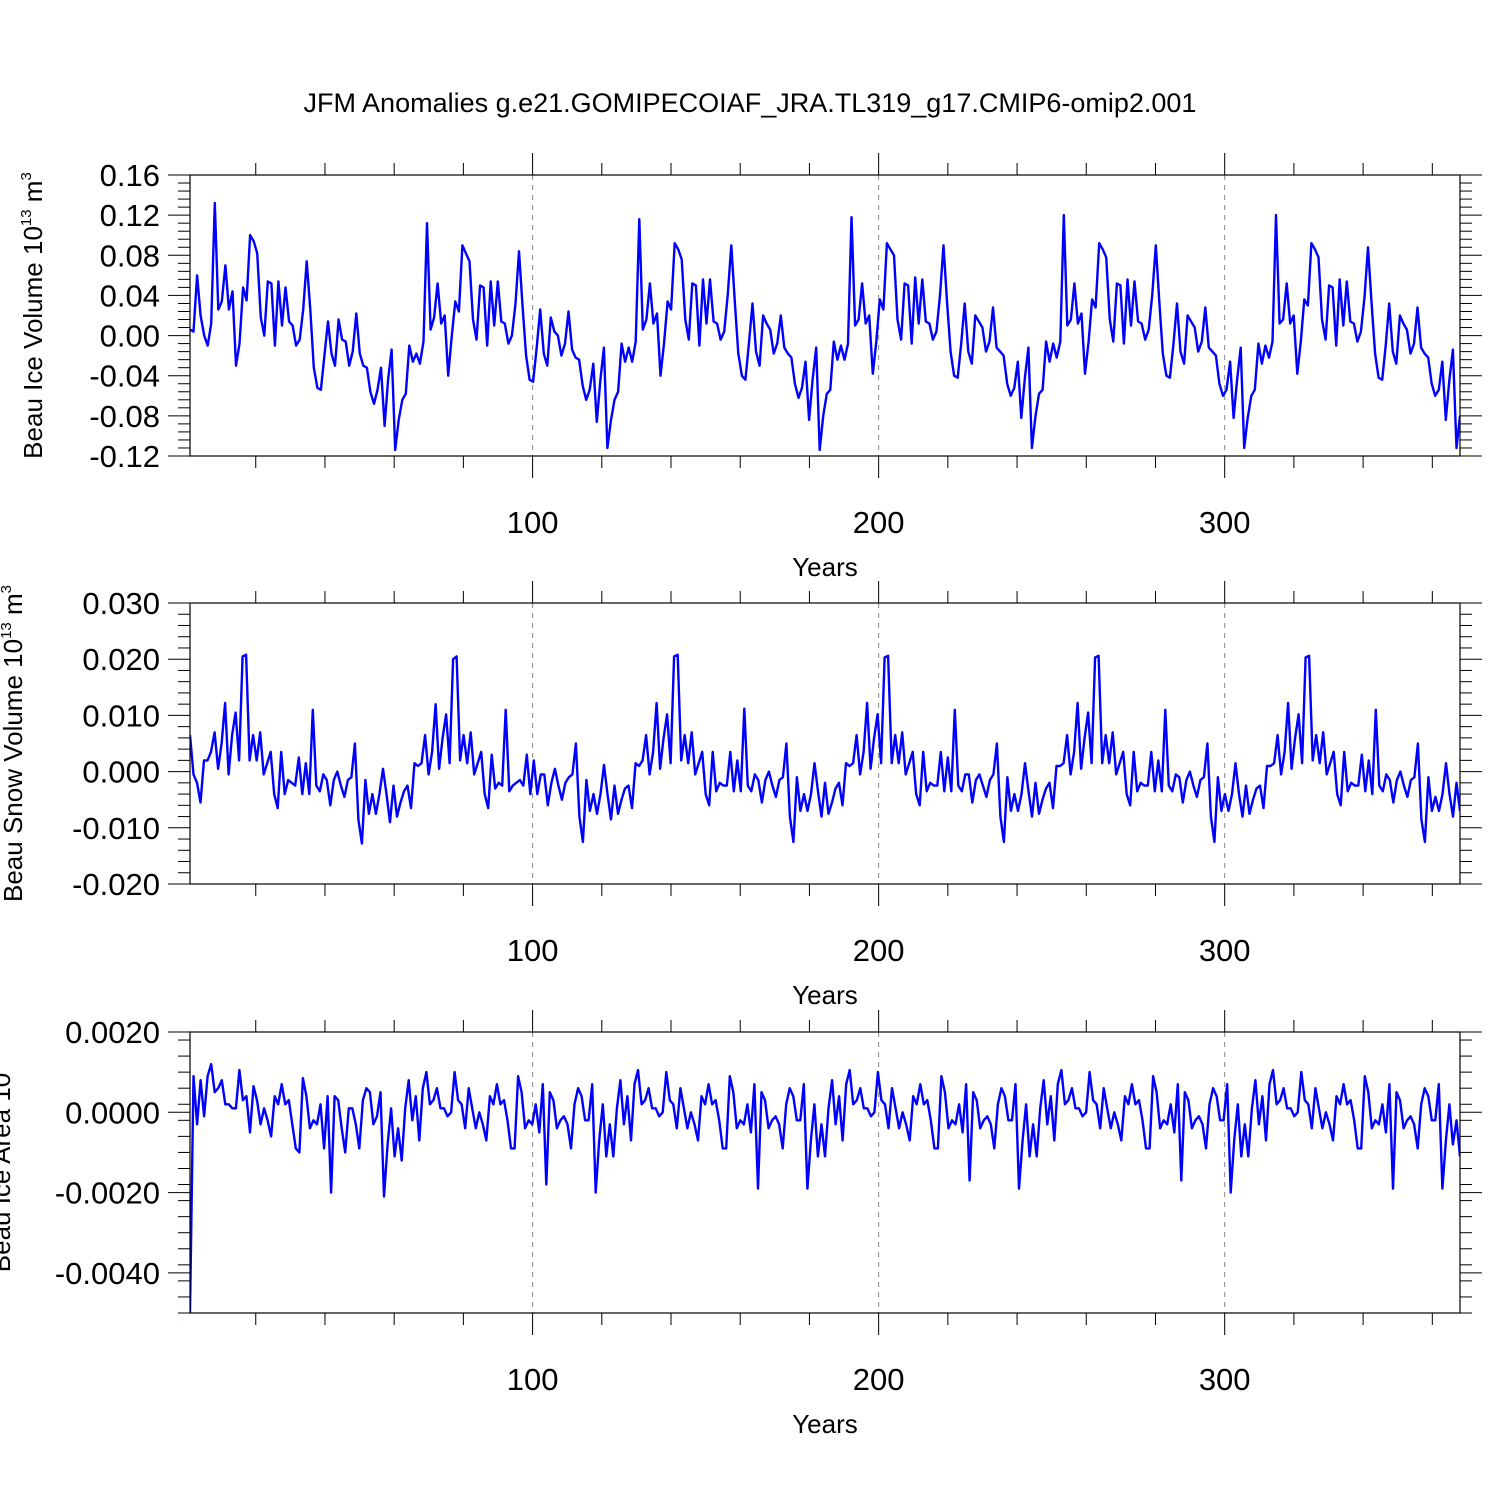  Describe the element at coordinates (130, 255) in the screenshot. I see `y-tick-label: 0.08` at that location.